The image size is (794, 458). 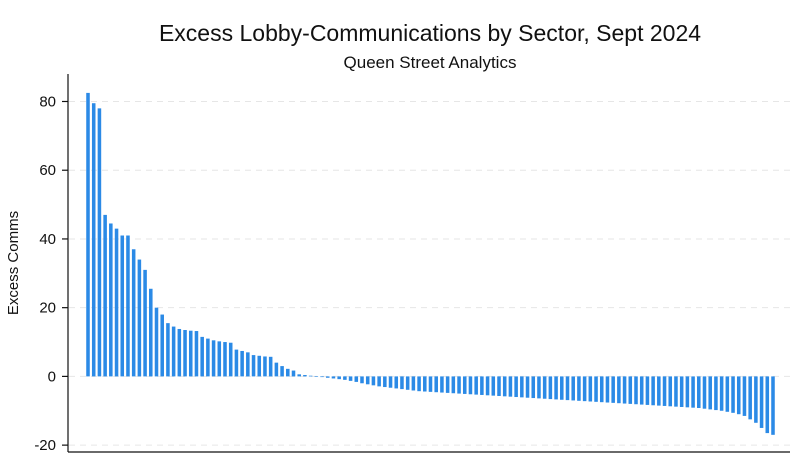 I want to click on y-tick-label: 20, so click(x=47, y=308).